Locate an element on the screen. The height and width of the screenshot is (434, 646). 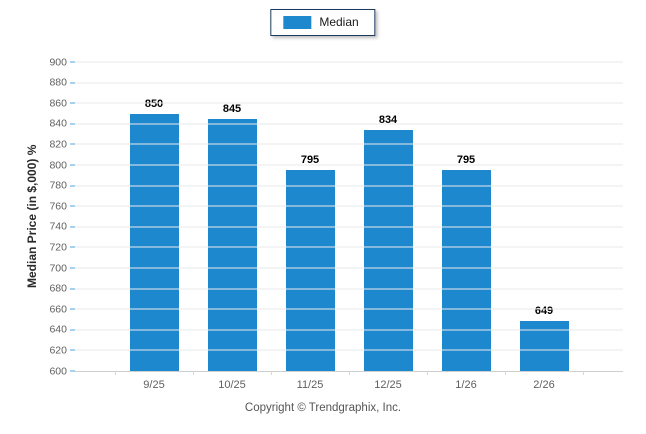
y-tick-label: 620 is located at coordinates (58, 350).